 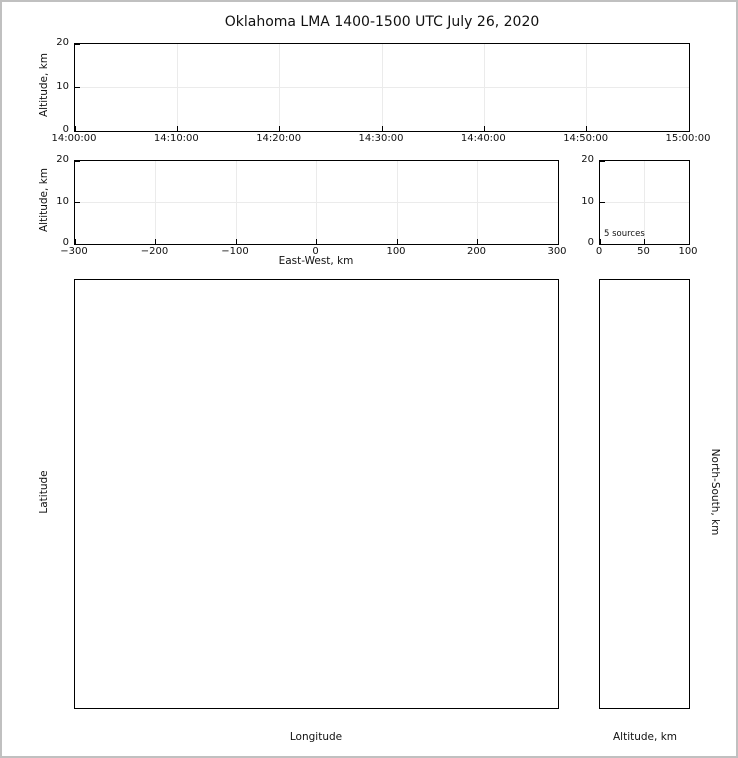 I want to click on eastwest-height-panel: −300 −200 −100 0 100 200 300 0 10 20, so click(x=311, y=205).